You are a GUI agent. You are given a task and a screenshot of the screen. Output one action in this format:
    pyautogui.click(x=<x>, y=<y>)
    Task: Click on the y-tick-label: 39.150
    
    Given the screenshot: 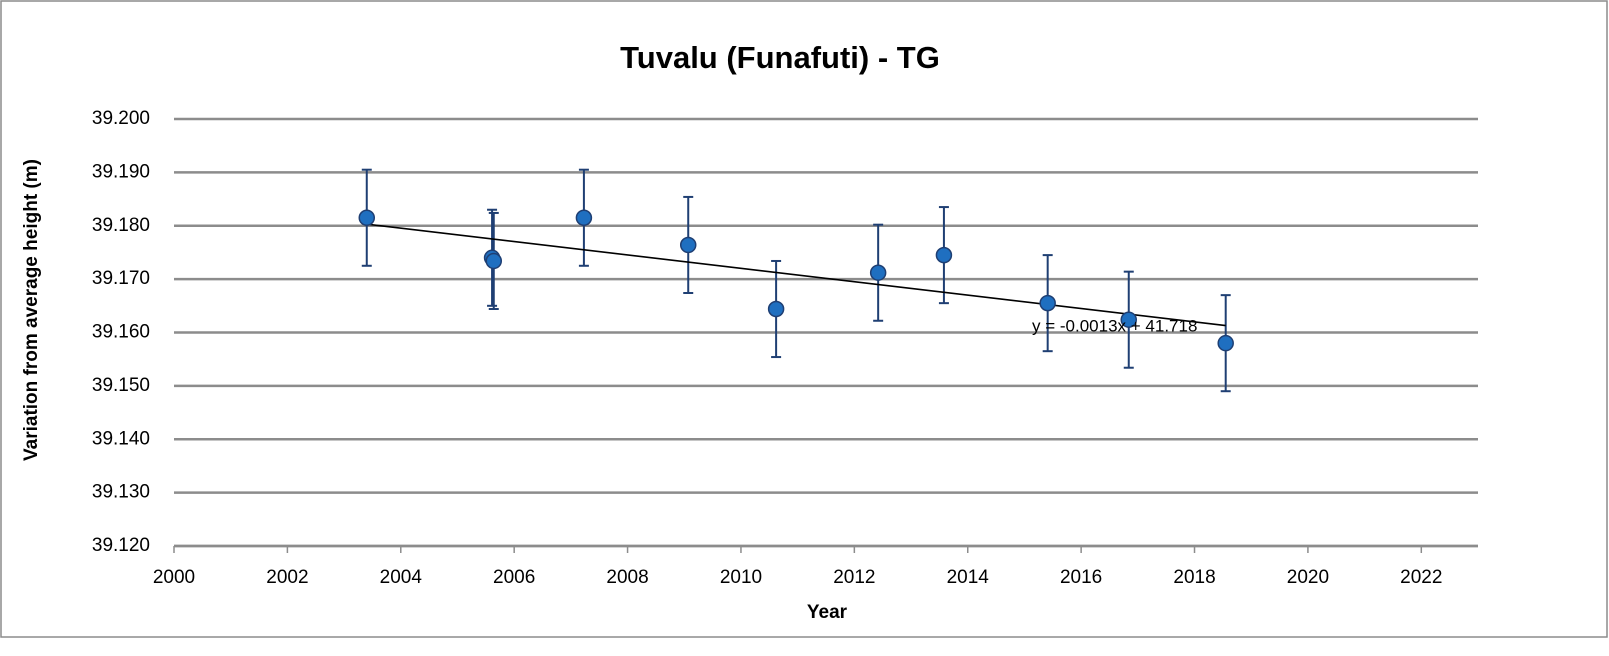 What is the action you would take?
    pyautogui.click(x=121, y=385)
    